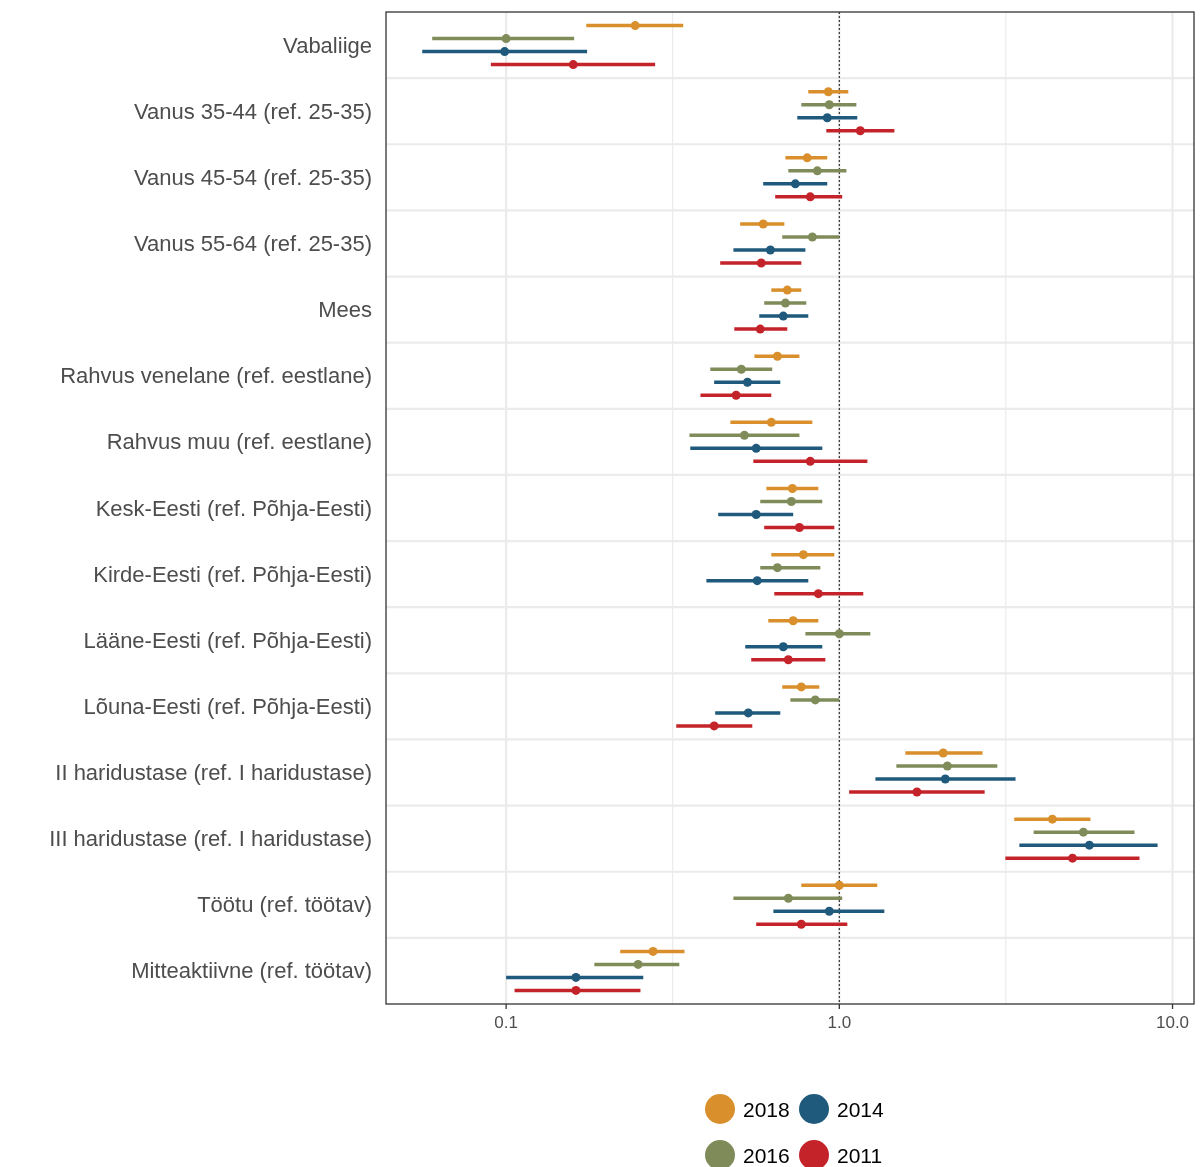 The height and width of the screenshot is (1167, 1200). I want to click on x-tick-label: 0.1, so click(506, 1022).